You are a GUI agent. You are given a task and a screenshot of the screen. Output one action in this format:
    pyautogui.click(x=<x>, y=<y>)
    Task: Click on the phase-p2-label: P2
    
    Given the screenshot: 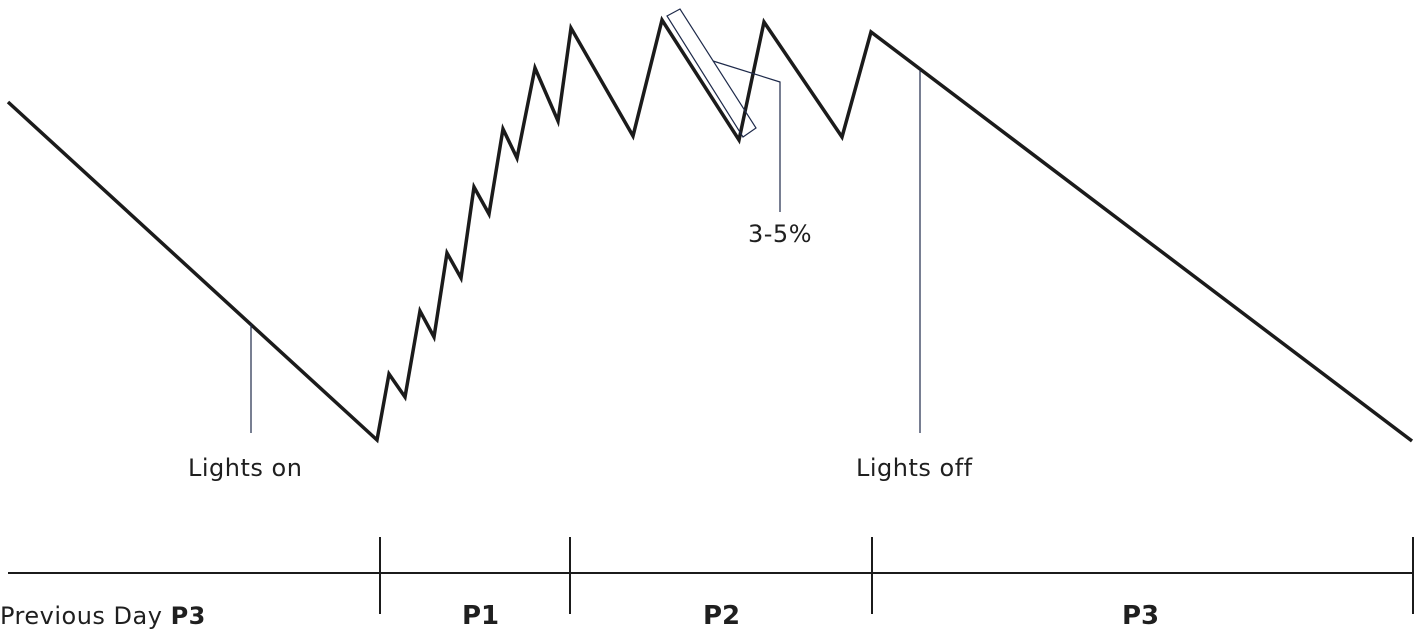 What is the action you would take?
    pyautogui.click(x=722, y=616)
    